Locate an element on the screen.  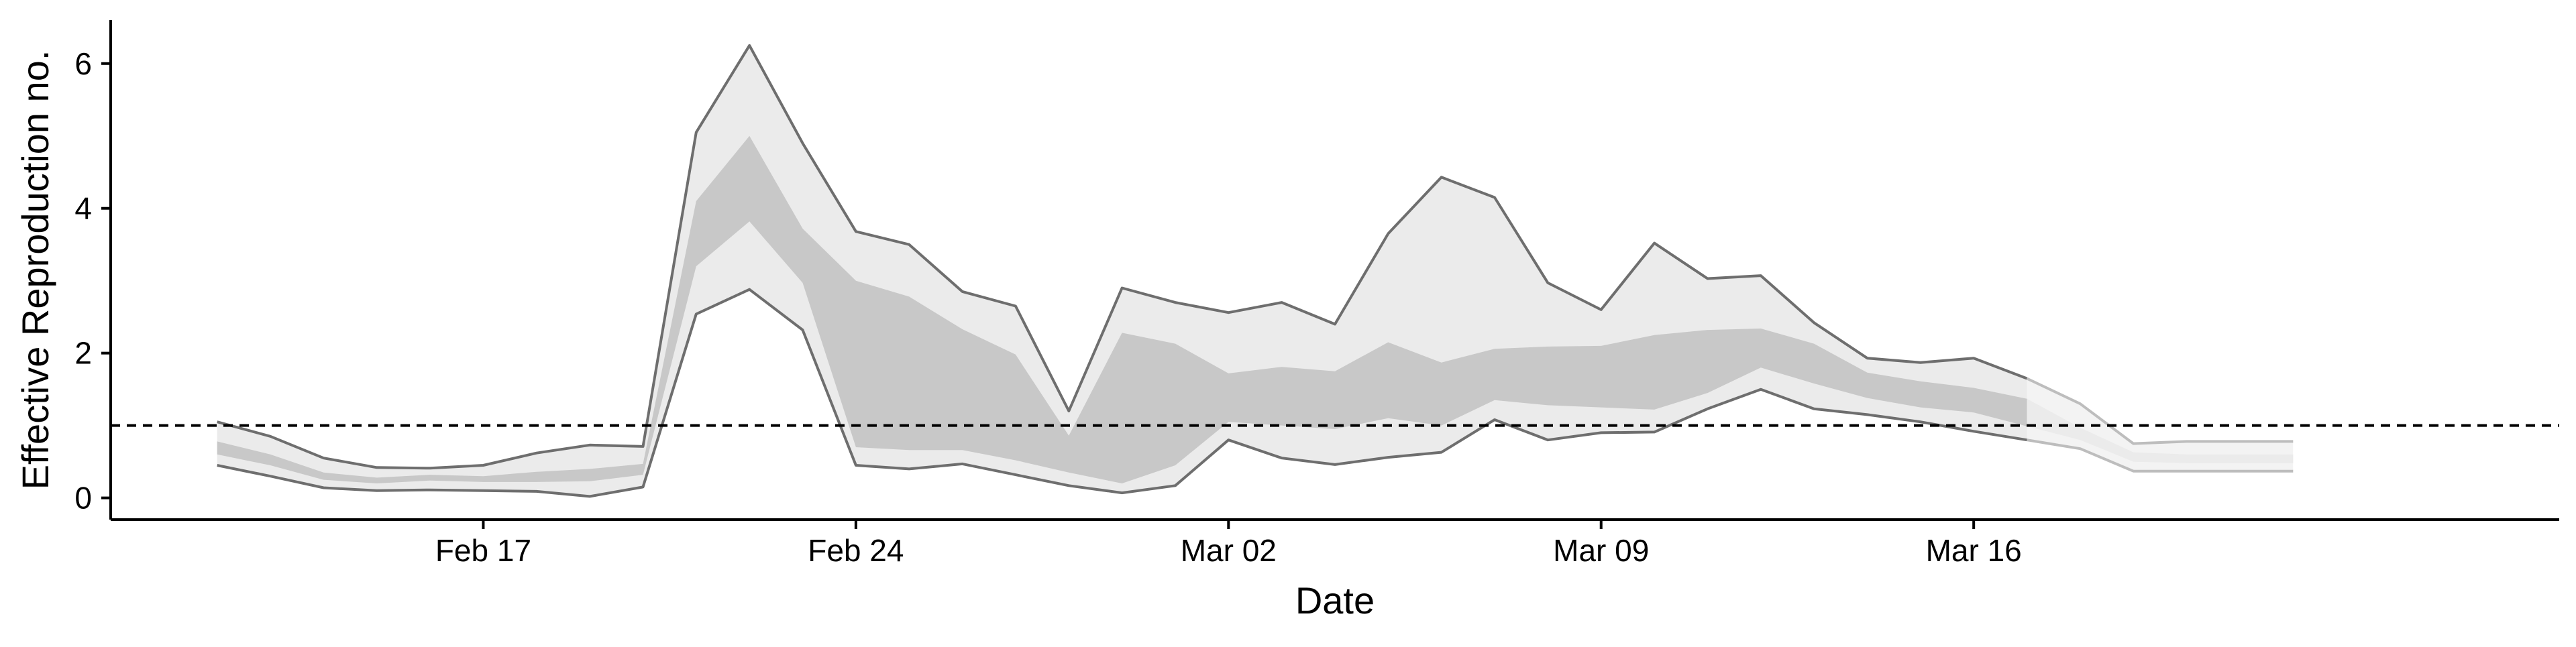
x-tick-label: Feb 24 is located at coordinates (856, 550).